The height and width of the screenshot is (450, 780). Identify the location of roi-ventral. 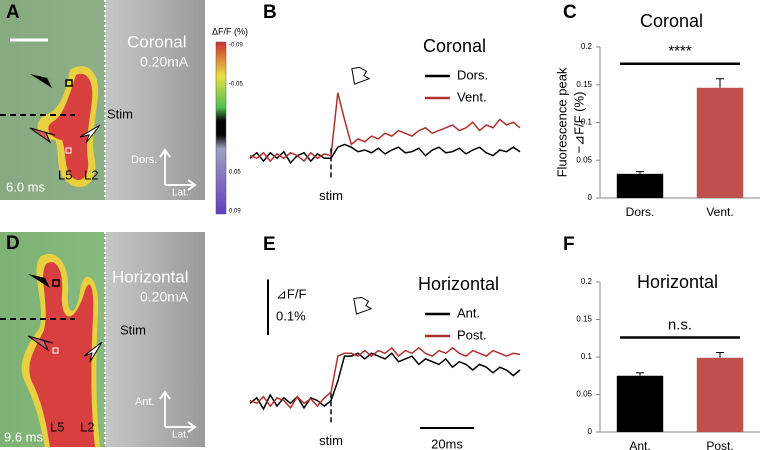
(68, 150).